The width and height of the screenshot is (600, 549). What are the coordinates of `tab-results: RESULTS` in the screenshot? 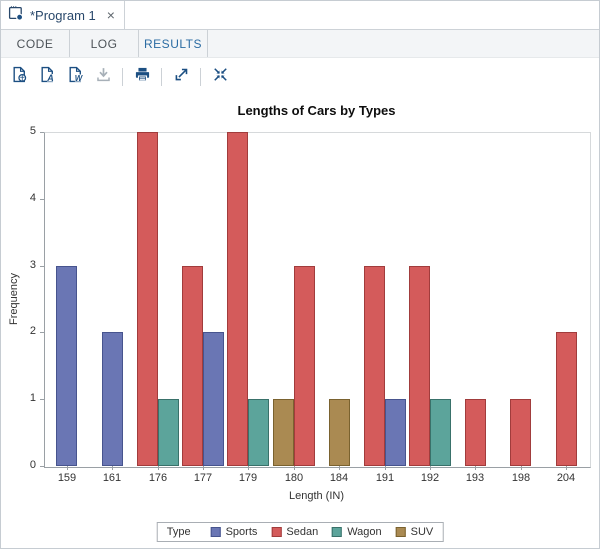 It's located at (173, 43).